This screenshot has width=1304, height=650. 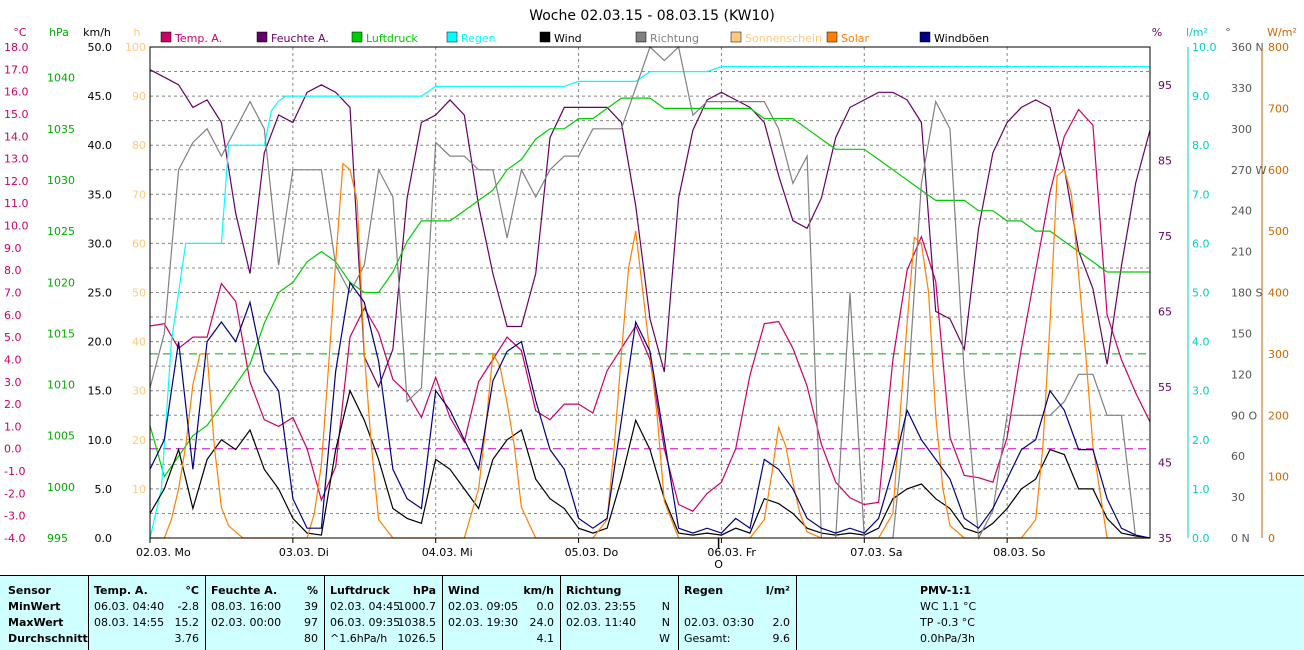 I want to click on legend-label: Luftdruck, so click(x=392, y=38).